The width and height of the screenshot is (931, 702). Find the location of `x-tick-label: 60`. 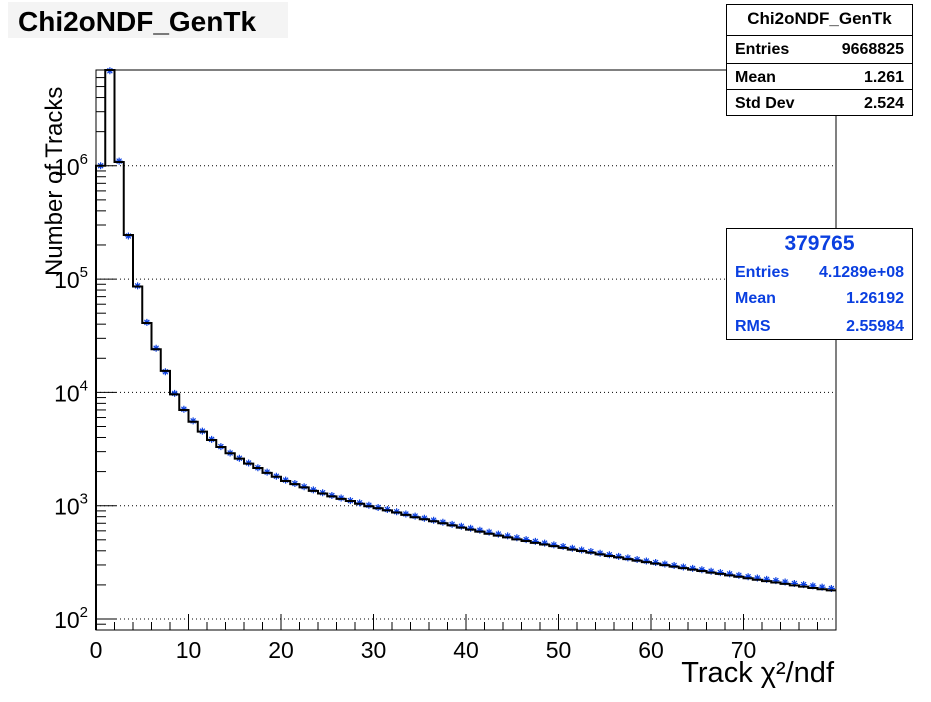

x-tick-label: 60 is located at coordinates (651, 650).